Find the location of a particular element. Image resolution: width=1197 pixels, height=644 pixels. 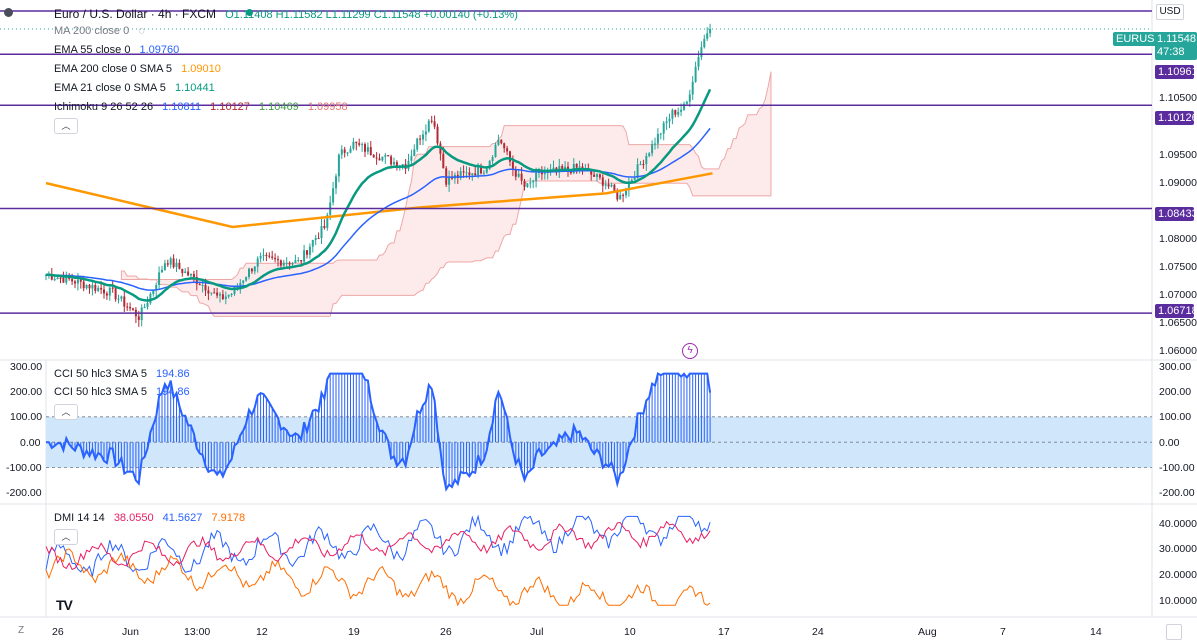

cci-collapse-button: ︿ is located at coordinates (66, 412).